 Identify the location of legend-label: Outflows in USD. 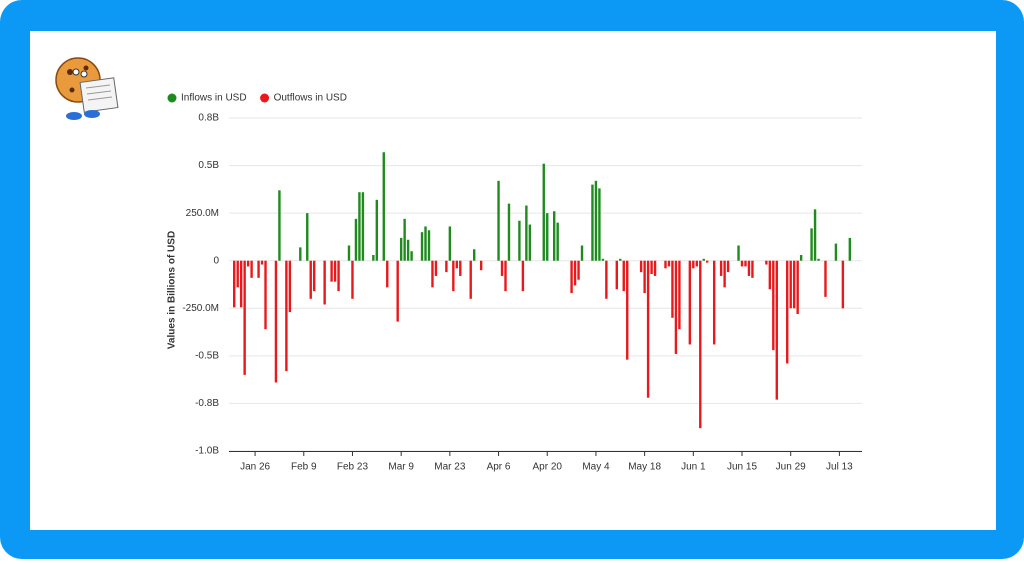
(310, 98).